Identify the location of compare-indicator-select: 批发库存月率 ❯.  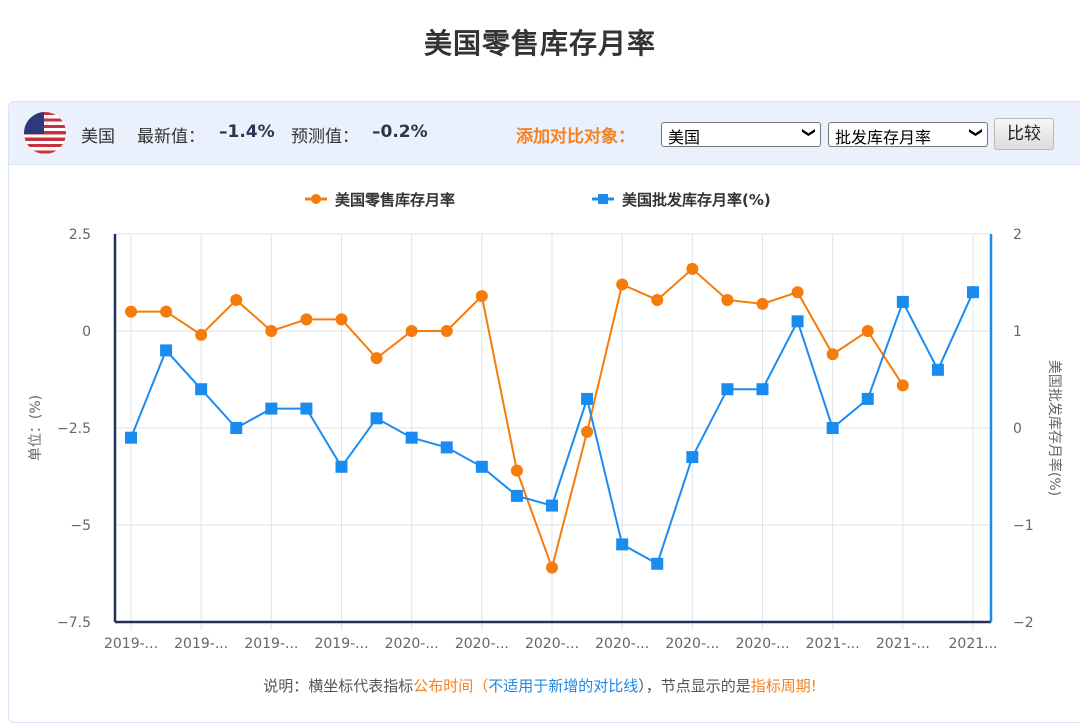
(908, 134).